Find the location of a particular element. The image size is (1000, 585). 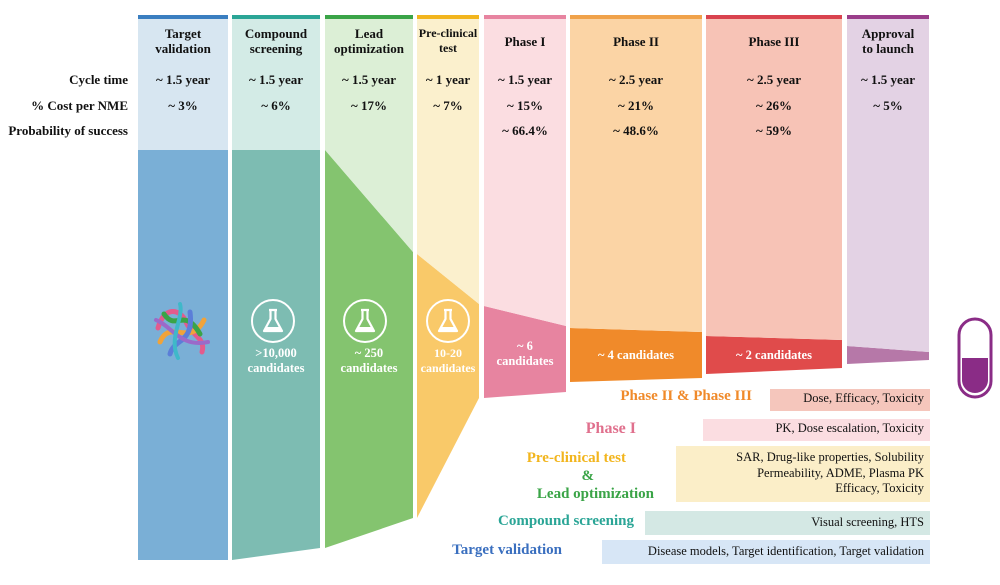

header-line: Approval is located at coordinates (888, 33).